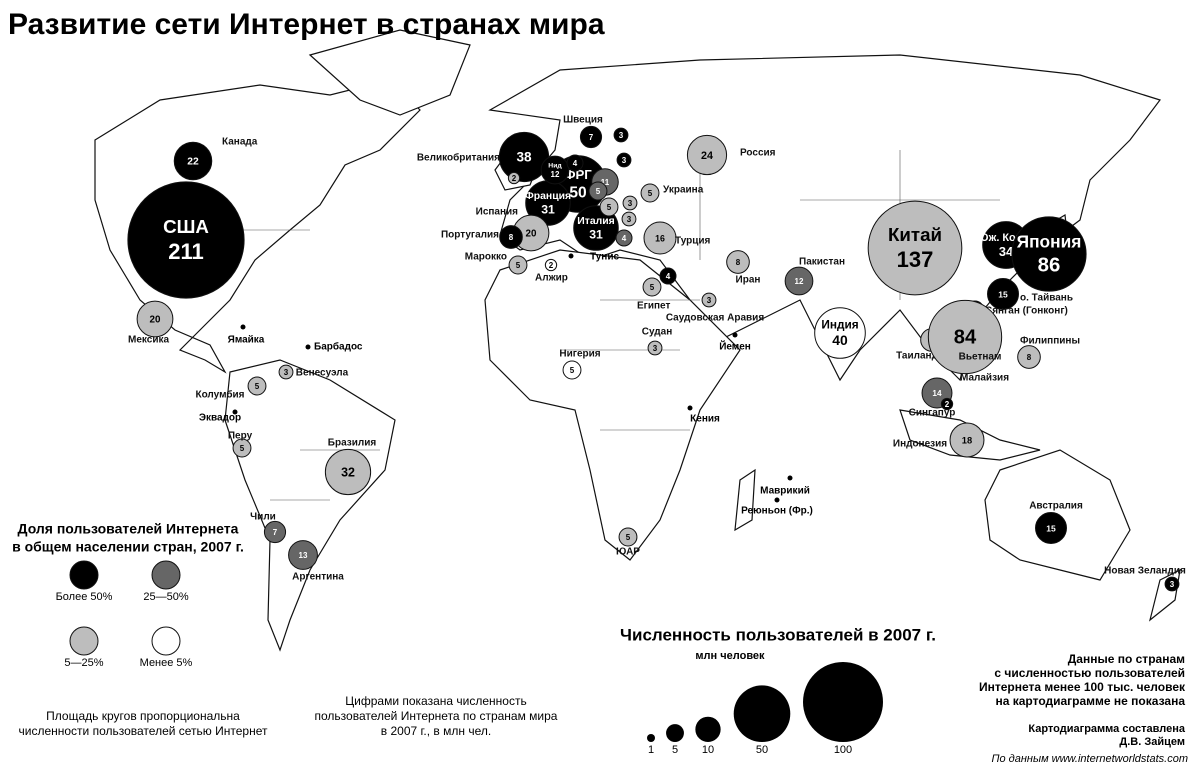  What do you see at coordinates (605, 182) in the screenshot?
I see `value-label: 11` at bounding box center [605, 182].